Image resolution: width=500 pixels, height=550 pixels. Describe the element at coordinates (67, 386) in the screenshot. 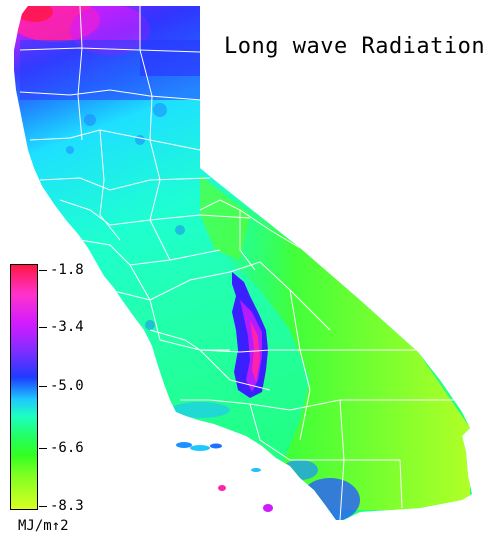

I see `legend-label: -5.0` at that location.